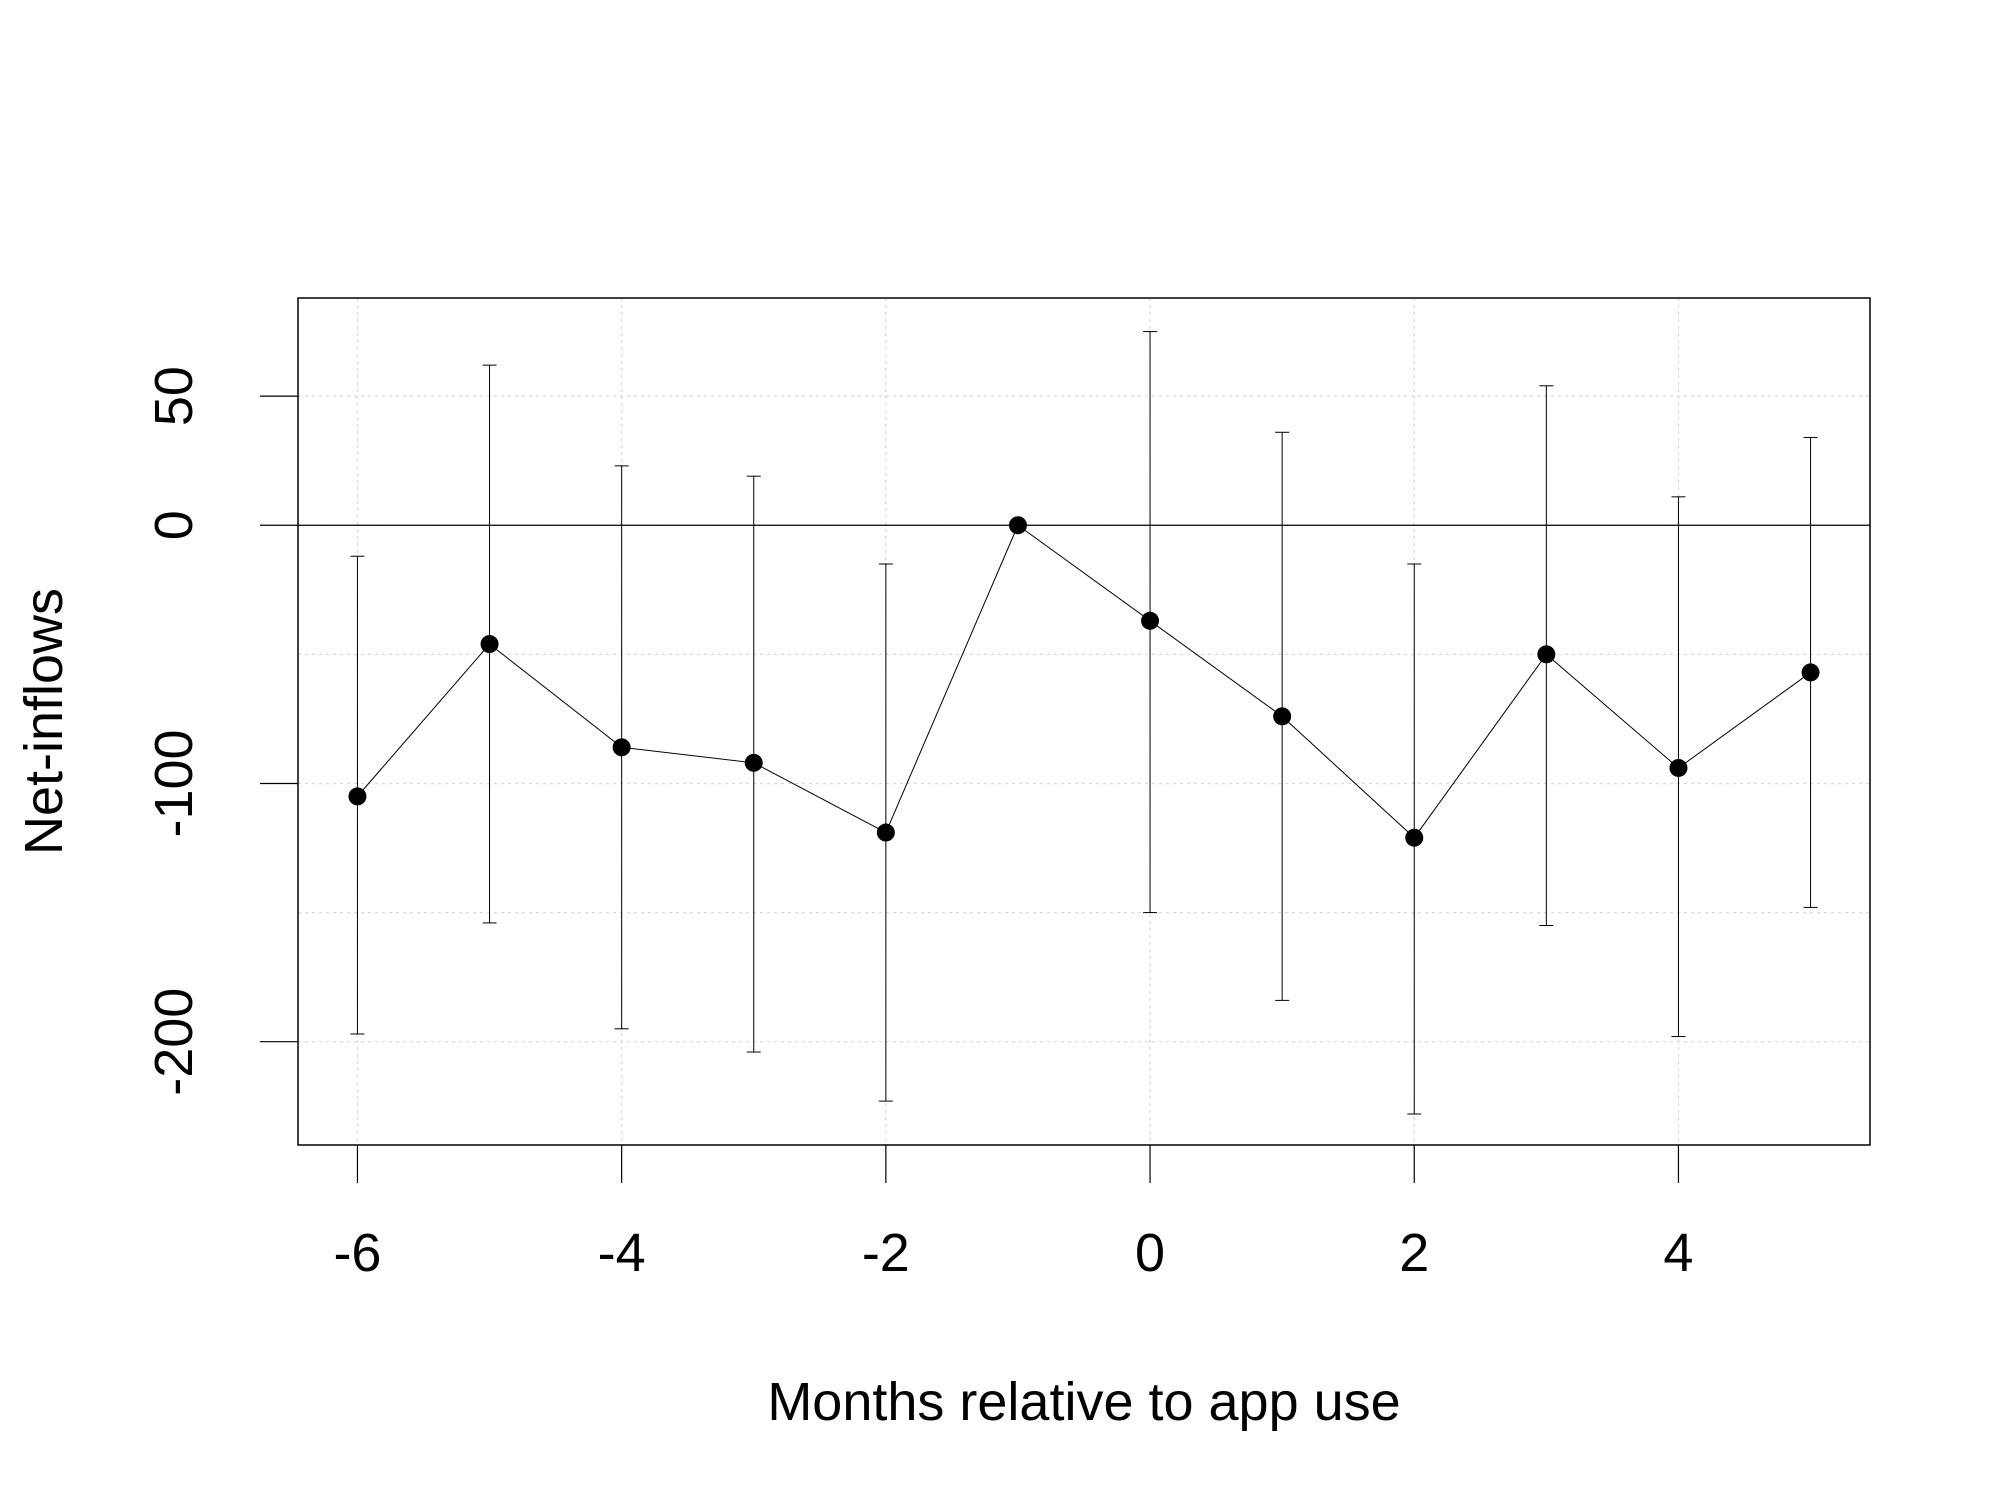 The height and width of the screenshot is (1500, 2000). I want to click on x-tick-label: 0, so click(1150, 1253).